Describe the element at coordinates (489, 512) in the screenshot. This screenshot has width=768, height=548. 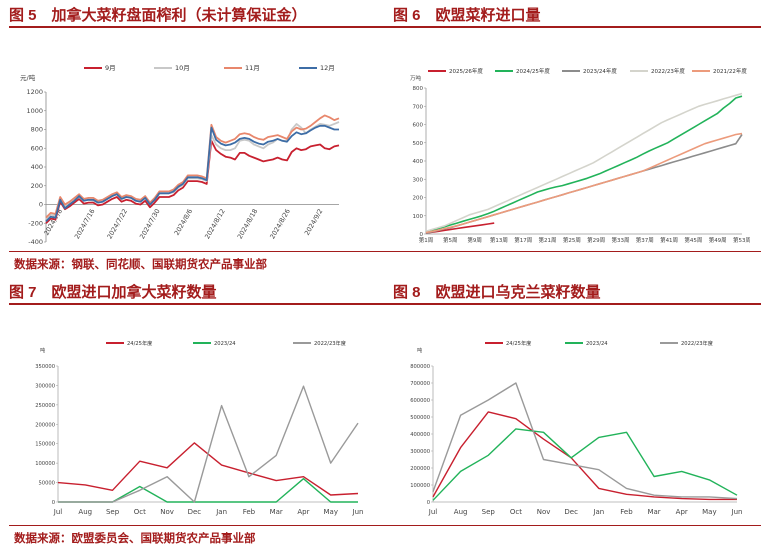
I see `x-tick-label: Sep` at that location.